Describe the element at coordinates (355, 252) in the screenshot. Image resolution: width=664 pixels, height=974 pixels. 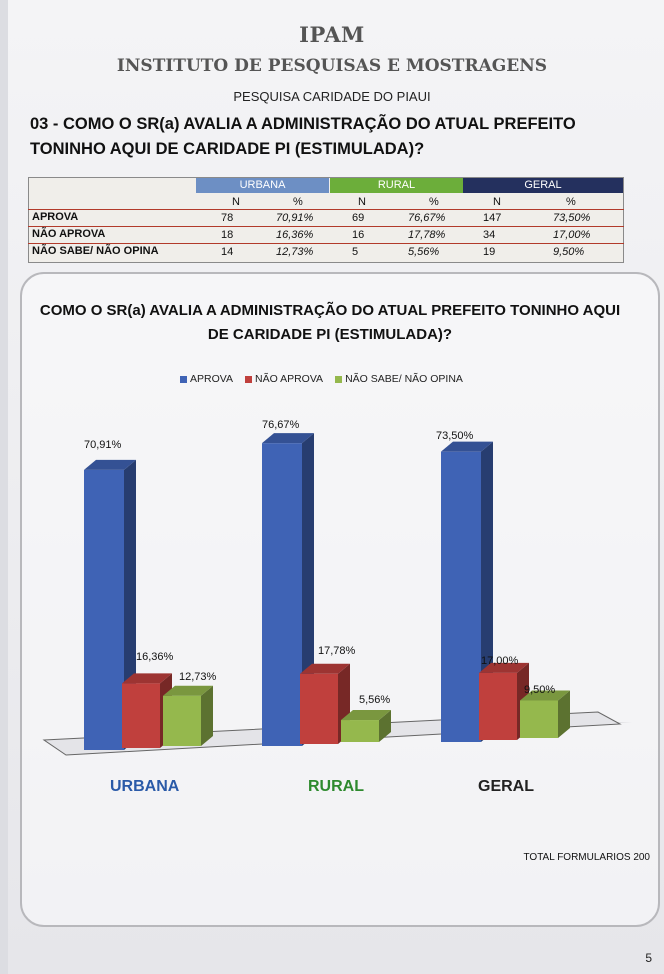
I see `table-cell: 5` at that location.